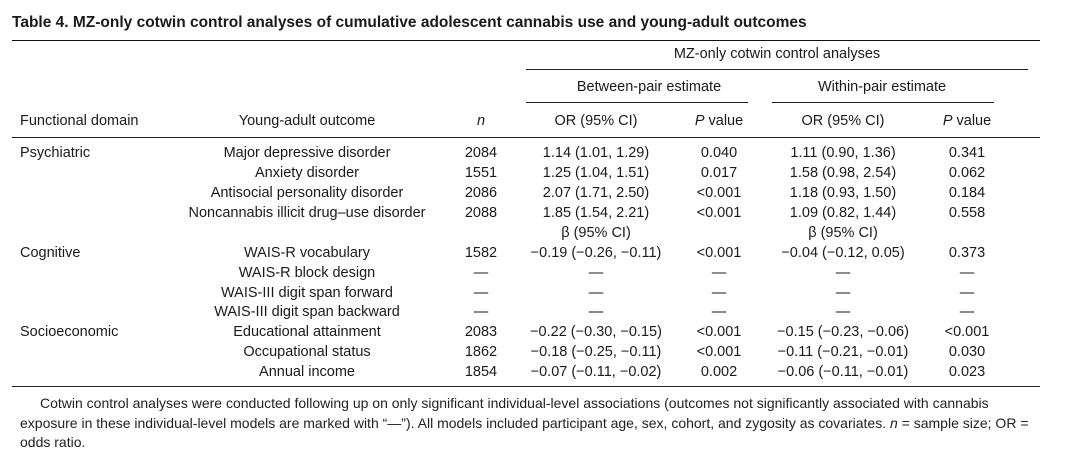 Image resolution: width=1068 pixels, height=464 pixels. What do you see at coordinates (596, 173) in the screenshot?
I see `between-estimate-cell: 1.25 (1.04, 1.51)` at bounding box center [596, 173].